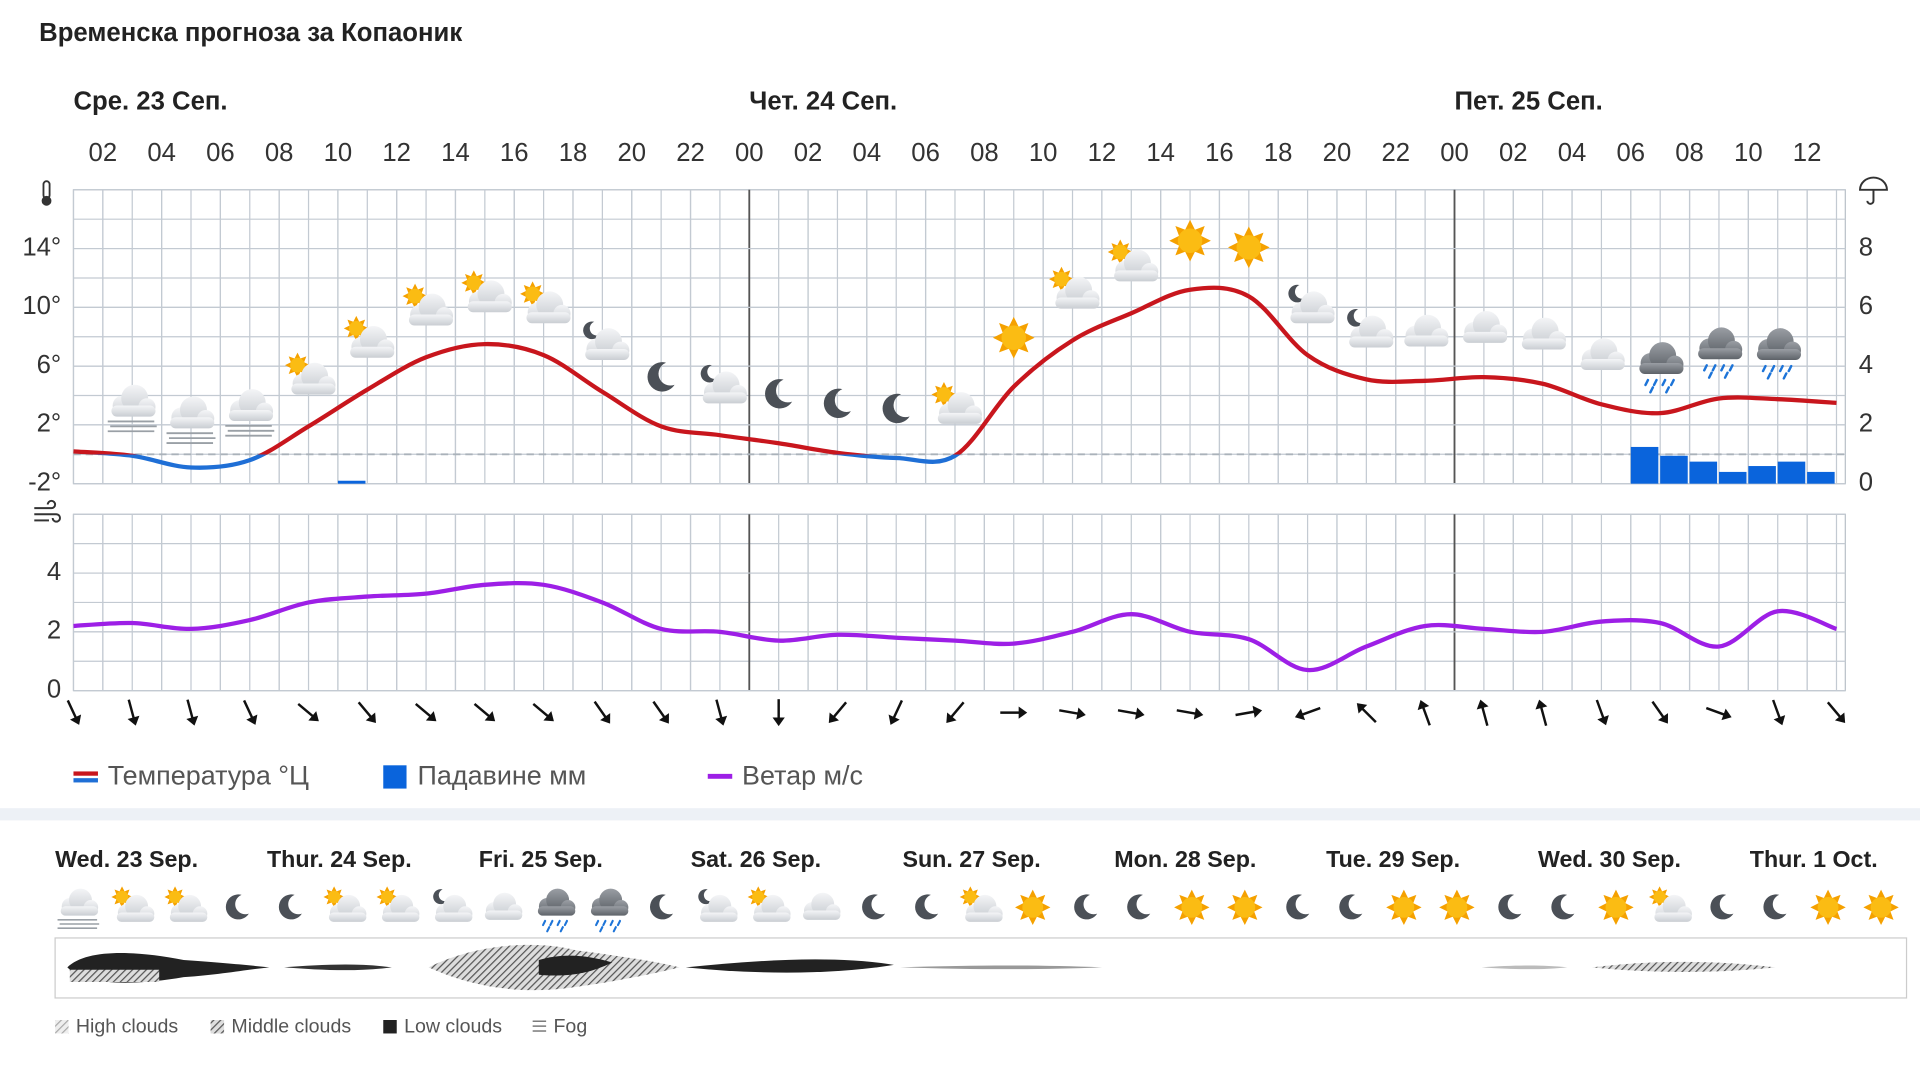  Describe the element at coordinates (49, 424) in the screenshot. I see `y-tick-label: 2°` at that location.